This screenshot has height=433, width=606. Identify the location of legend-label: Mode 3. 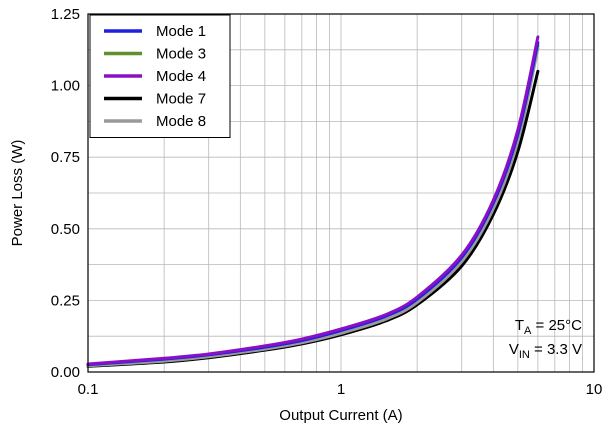
(181, 54).